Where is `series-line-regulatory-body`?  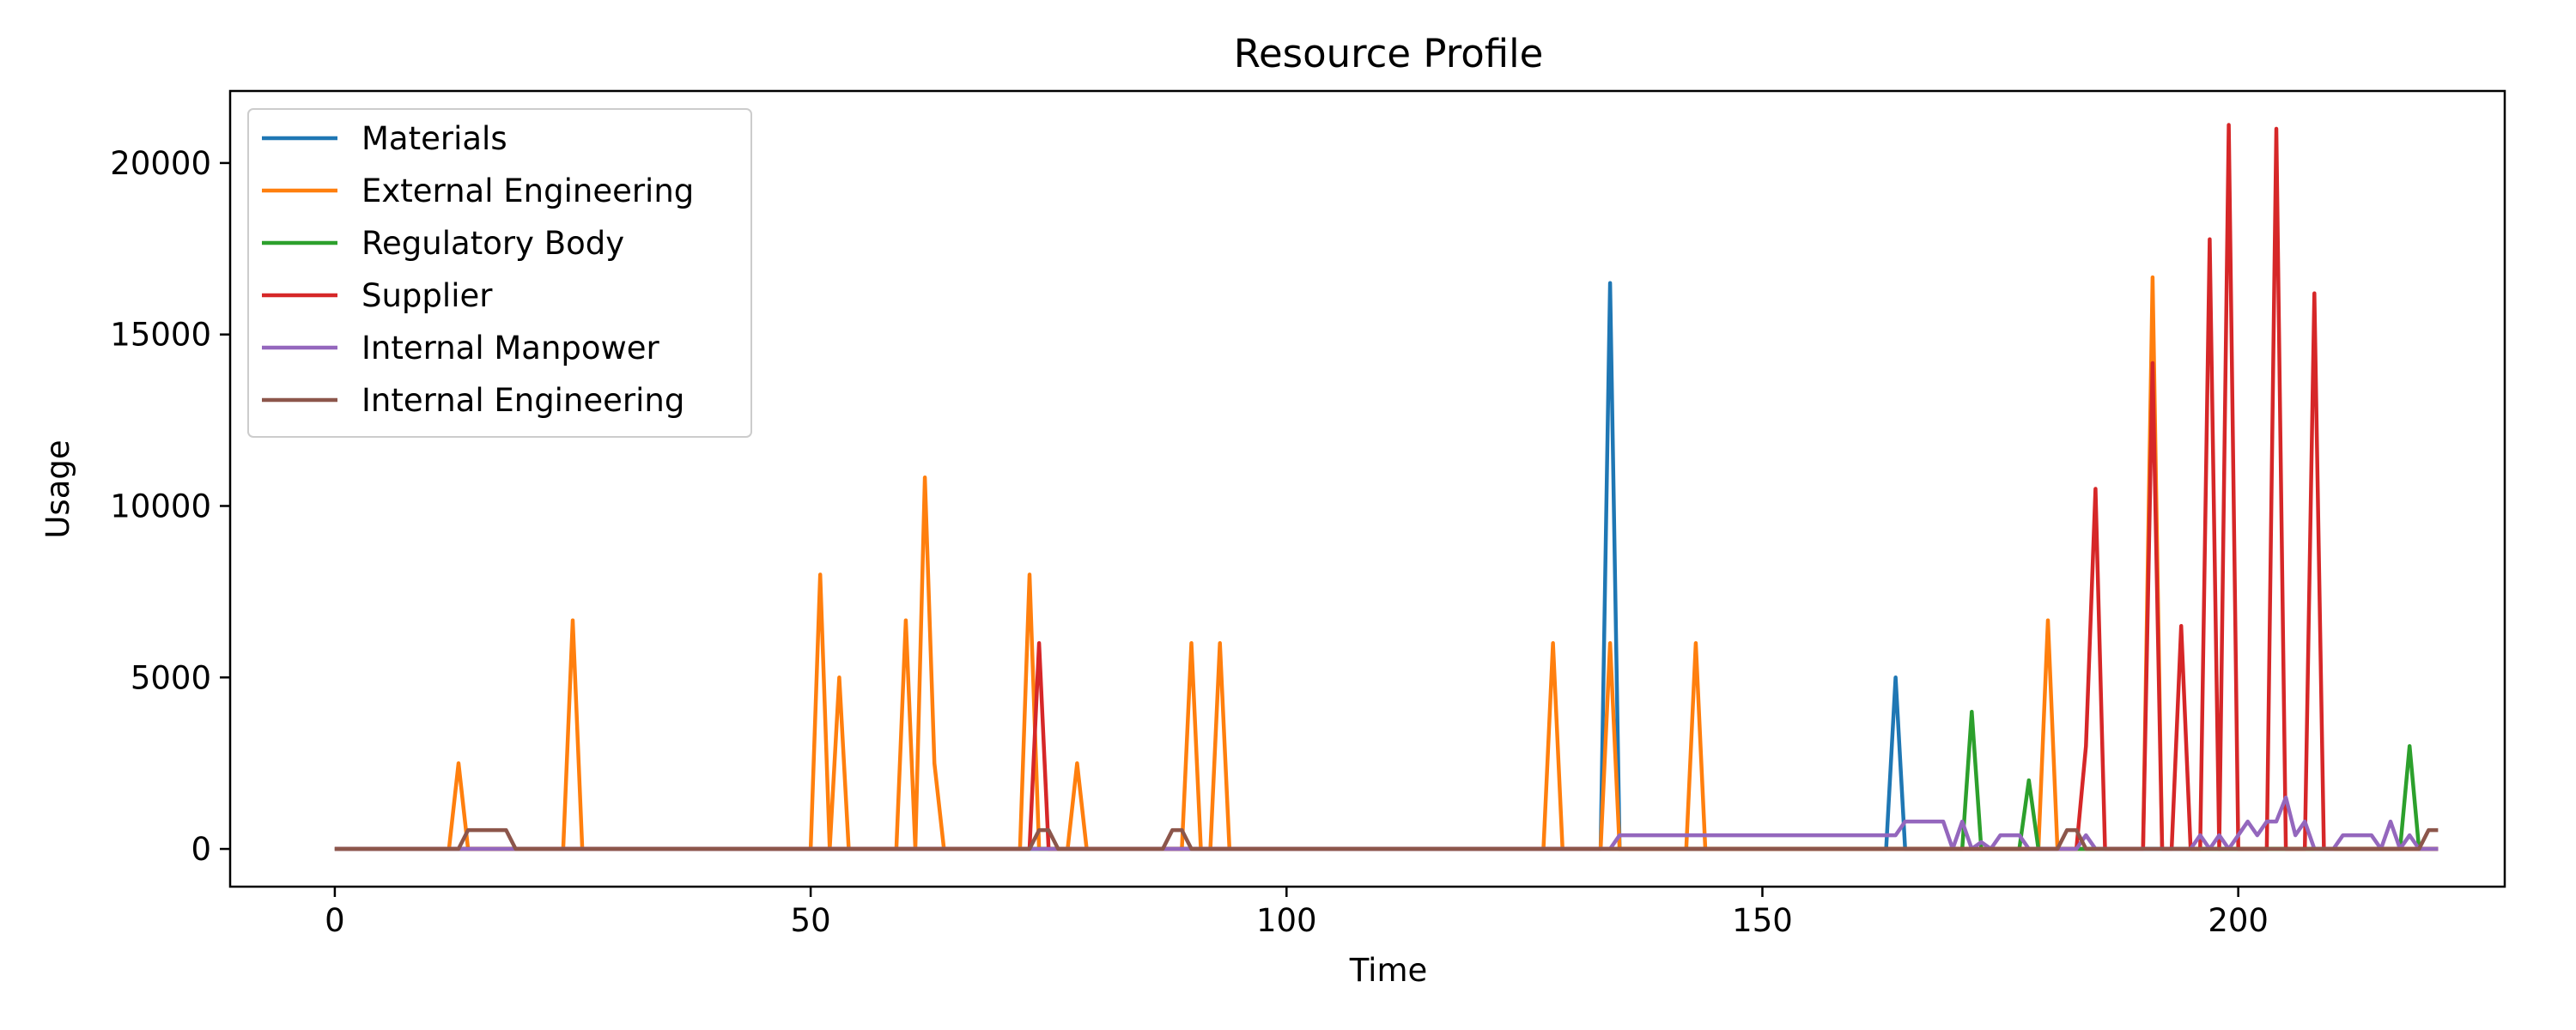 series-line-regulatory-body is located at coordinates (1386, 780).